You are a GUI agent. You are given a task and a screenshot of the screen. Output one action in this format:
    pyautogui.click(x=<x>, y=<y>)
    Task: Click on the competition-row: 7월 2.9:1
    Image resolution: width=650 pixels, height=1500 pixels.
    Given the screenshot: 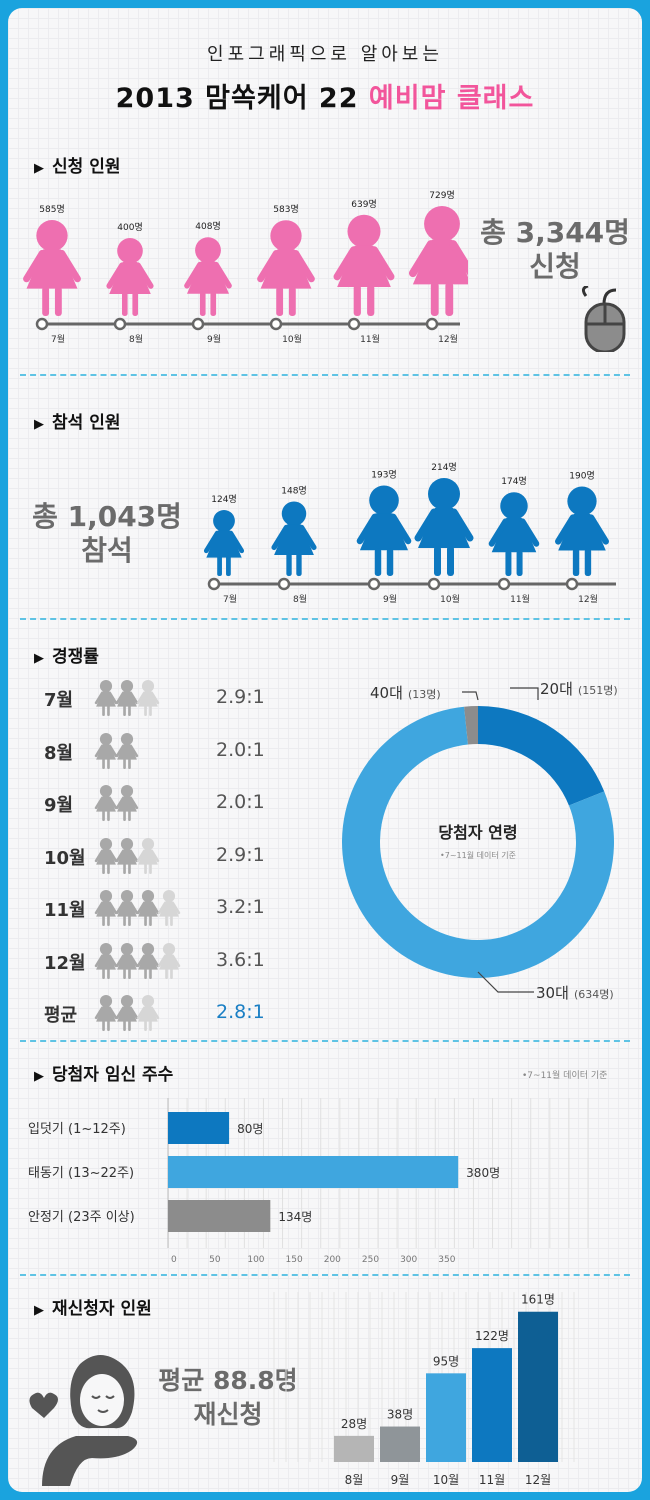 What is the action you would take?
    pyautogui.click(x=158, y=698)
    